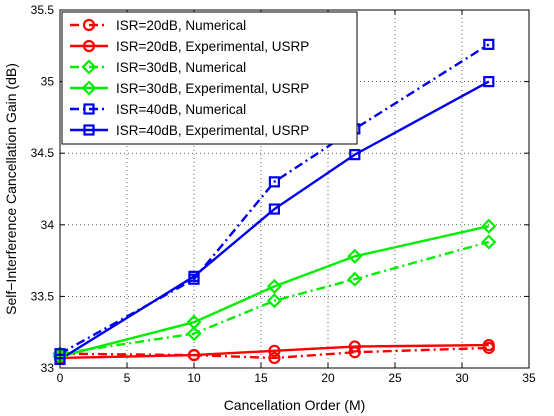 Image resolution: width=554 pixels, height=416 pixels. What do you see at coordinates (43, 10) in the screenshot?
I see `y-tick-label: 35.5` at bounding box center [43, 10].